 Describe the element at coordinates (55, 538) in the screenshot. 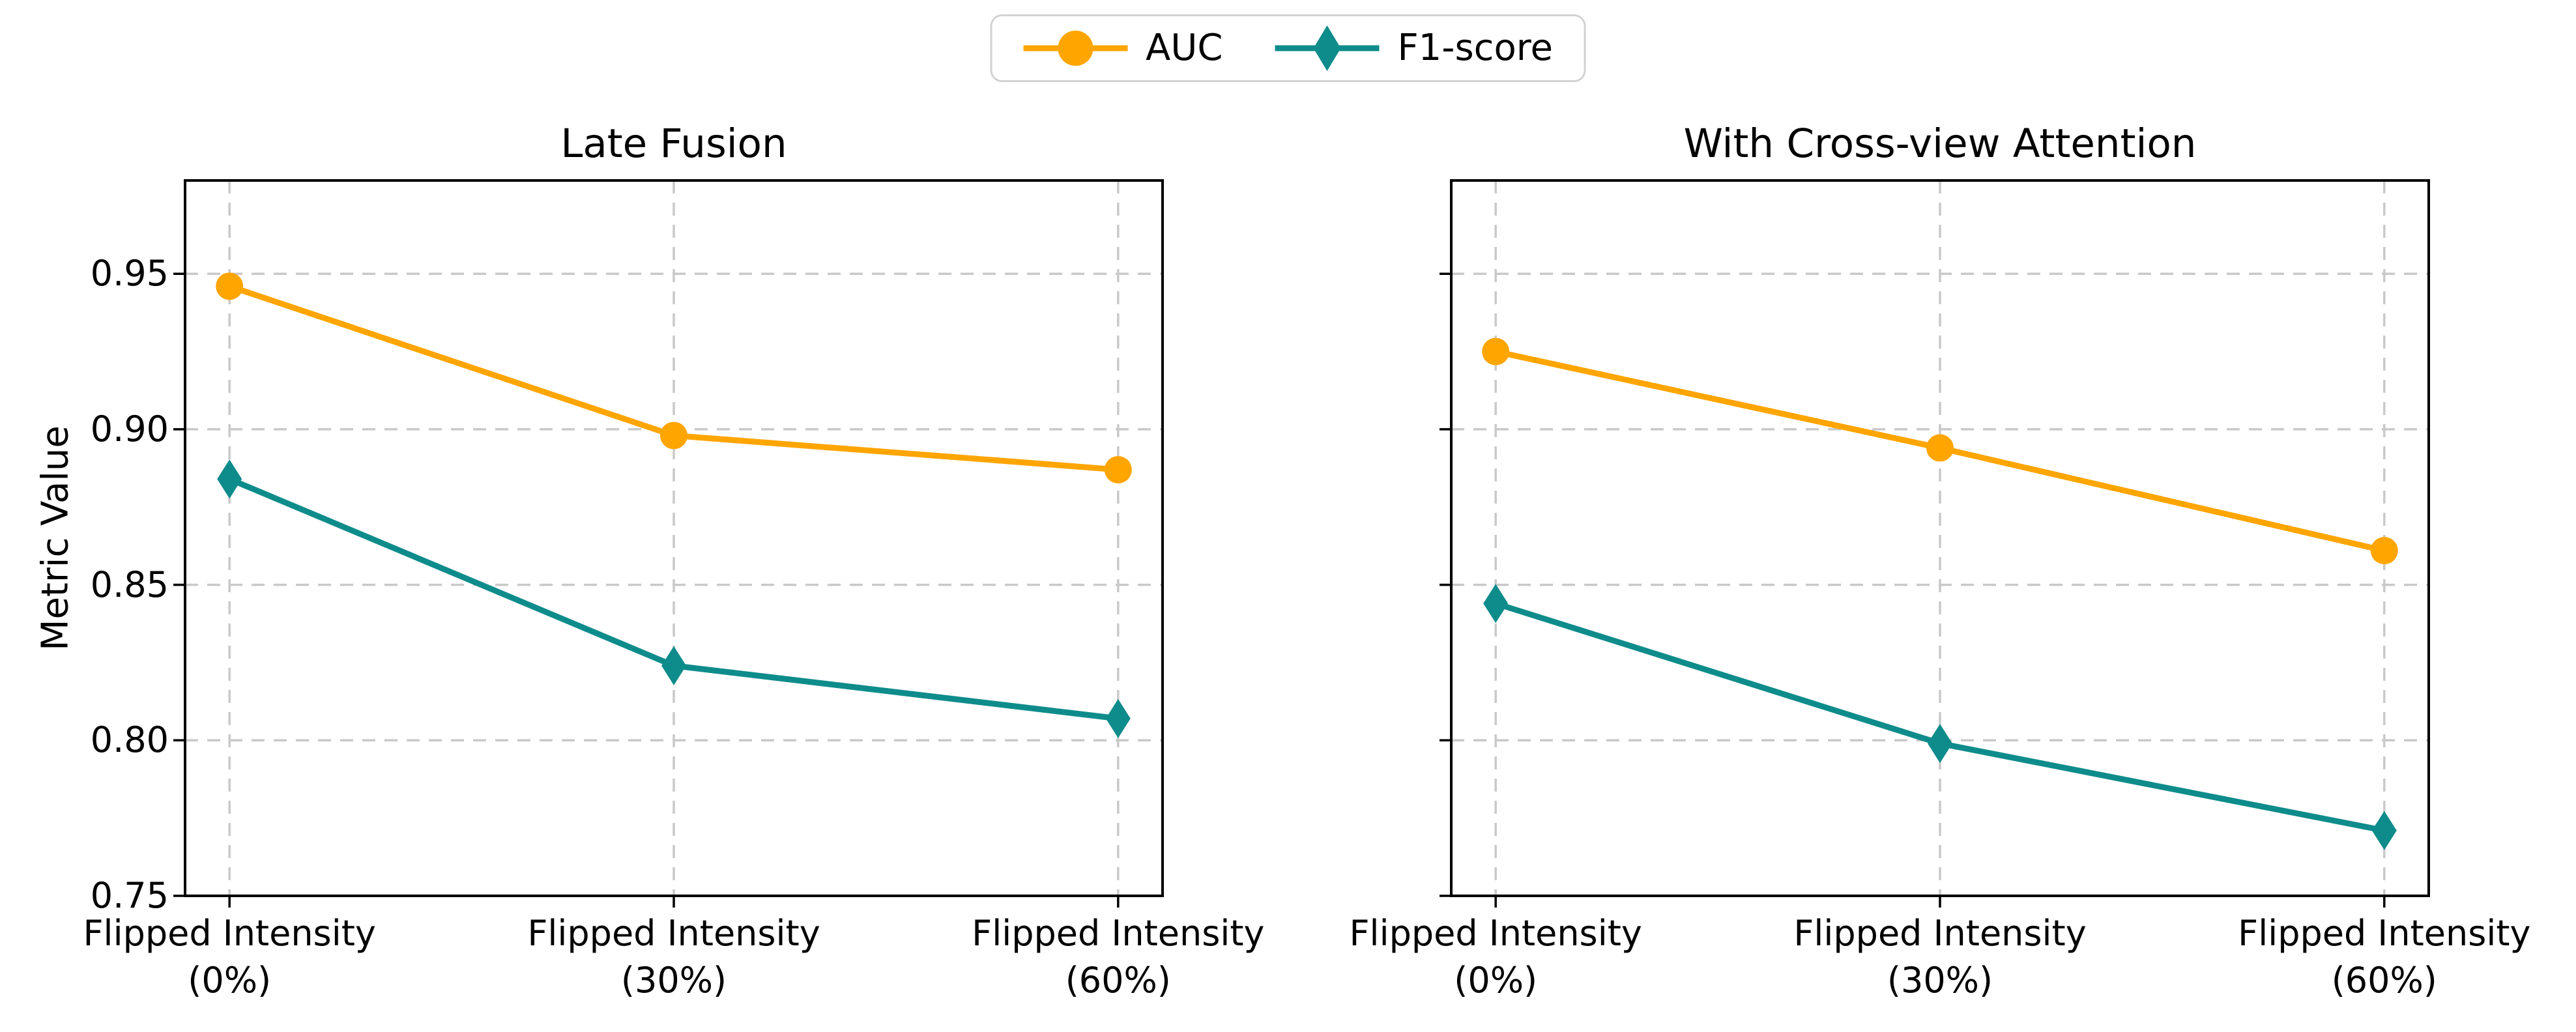

I see `y-axis-label: Metric Value` at that location.